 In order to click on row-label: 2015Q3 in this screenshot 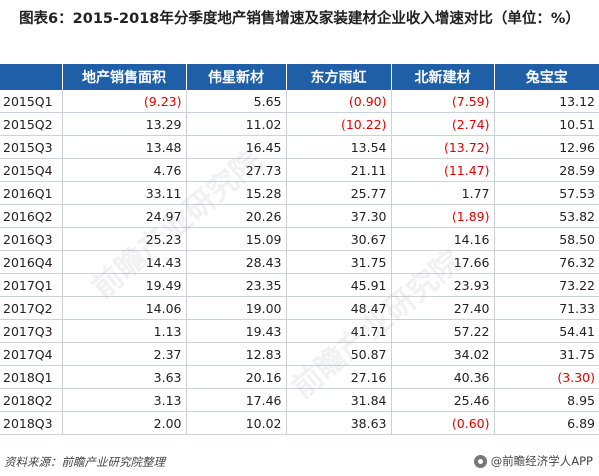, I will do `click(31, 147)`.